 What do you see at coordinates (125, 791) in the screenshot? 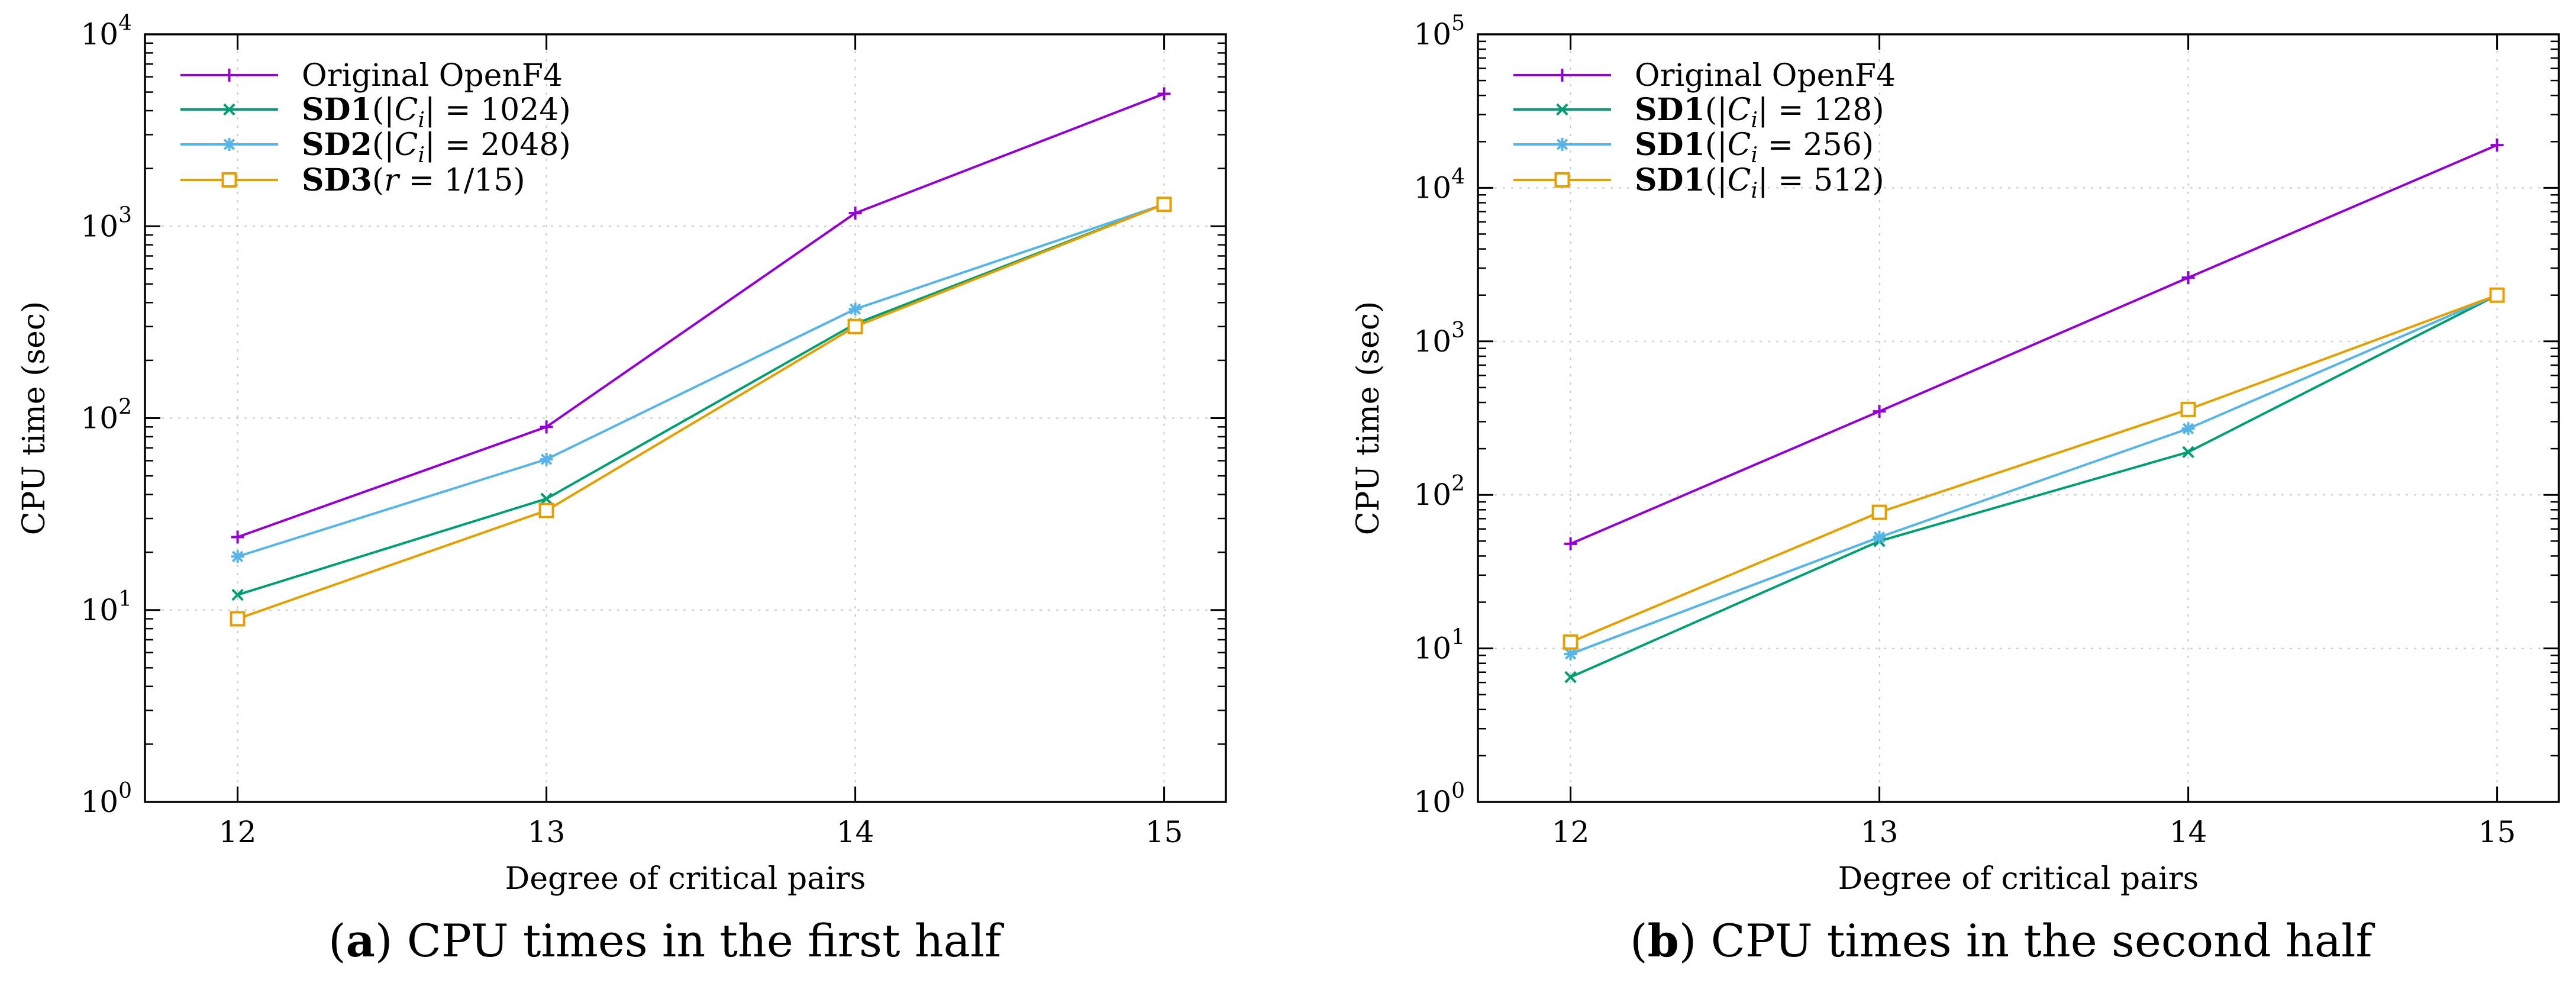
I see `y-tick-exponent: 0` at bounding box center [125, 791].